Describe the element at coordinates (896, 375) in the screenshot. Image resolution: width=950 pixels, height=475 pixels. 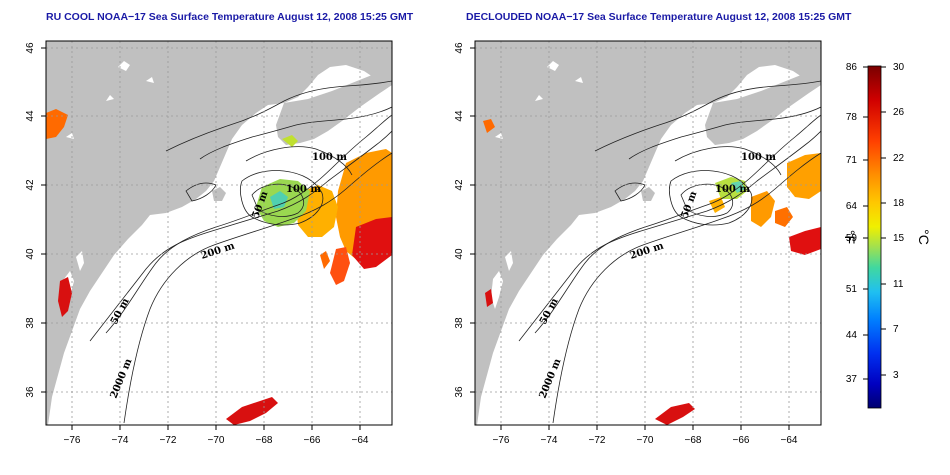
I see `celsius-tick-label: 3` at that location.